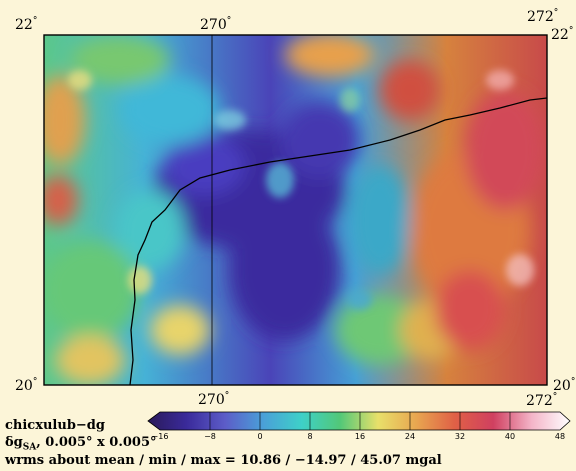 The height and width of the screenshot is (471, 576). What do you see at coordinates (543, 16) in the screenshot?
I see `lon-label-top-right: 272°` at bounding box center [543, 16].